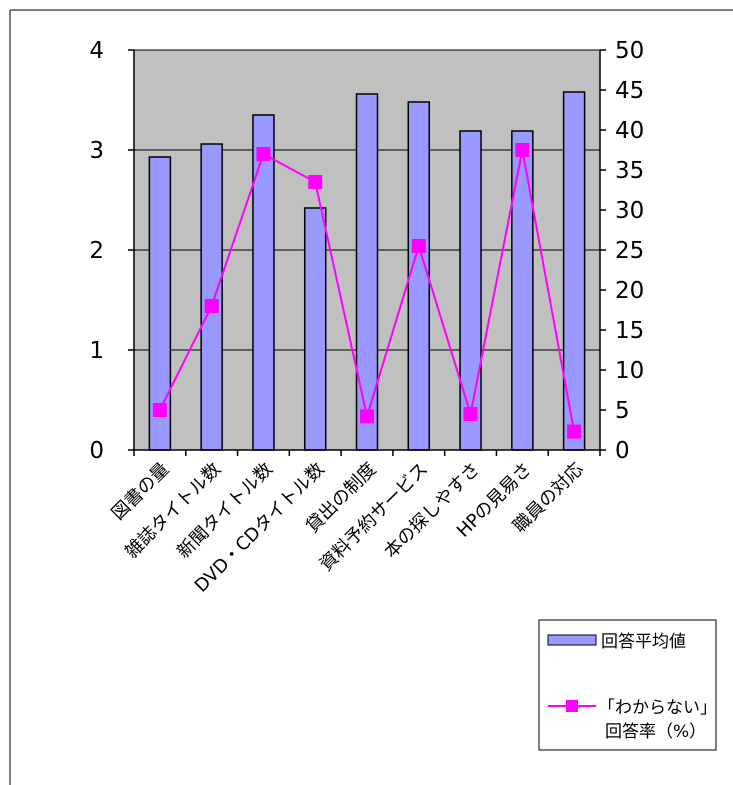 Image resolution: width=733 pixels, height=785 pixels. I want to click on y-left-tick-label: 0, so click(96, 451).